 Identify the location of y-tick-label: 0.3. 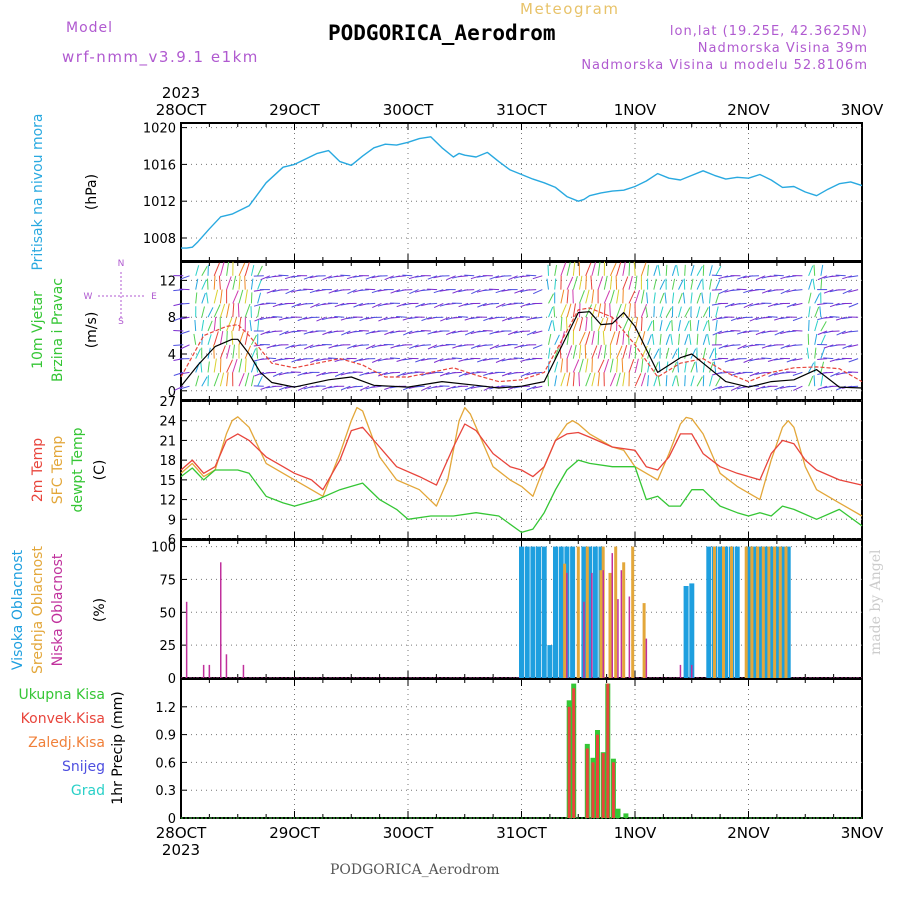
(165, 791).